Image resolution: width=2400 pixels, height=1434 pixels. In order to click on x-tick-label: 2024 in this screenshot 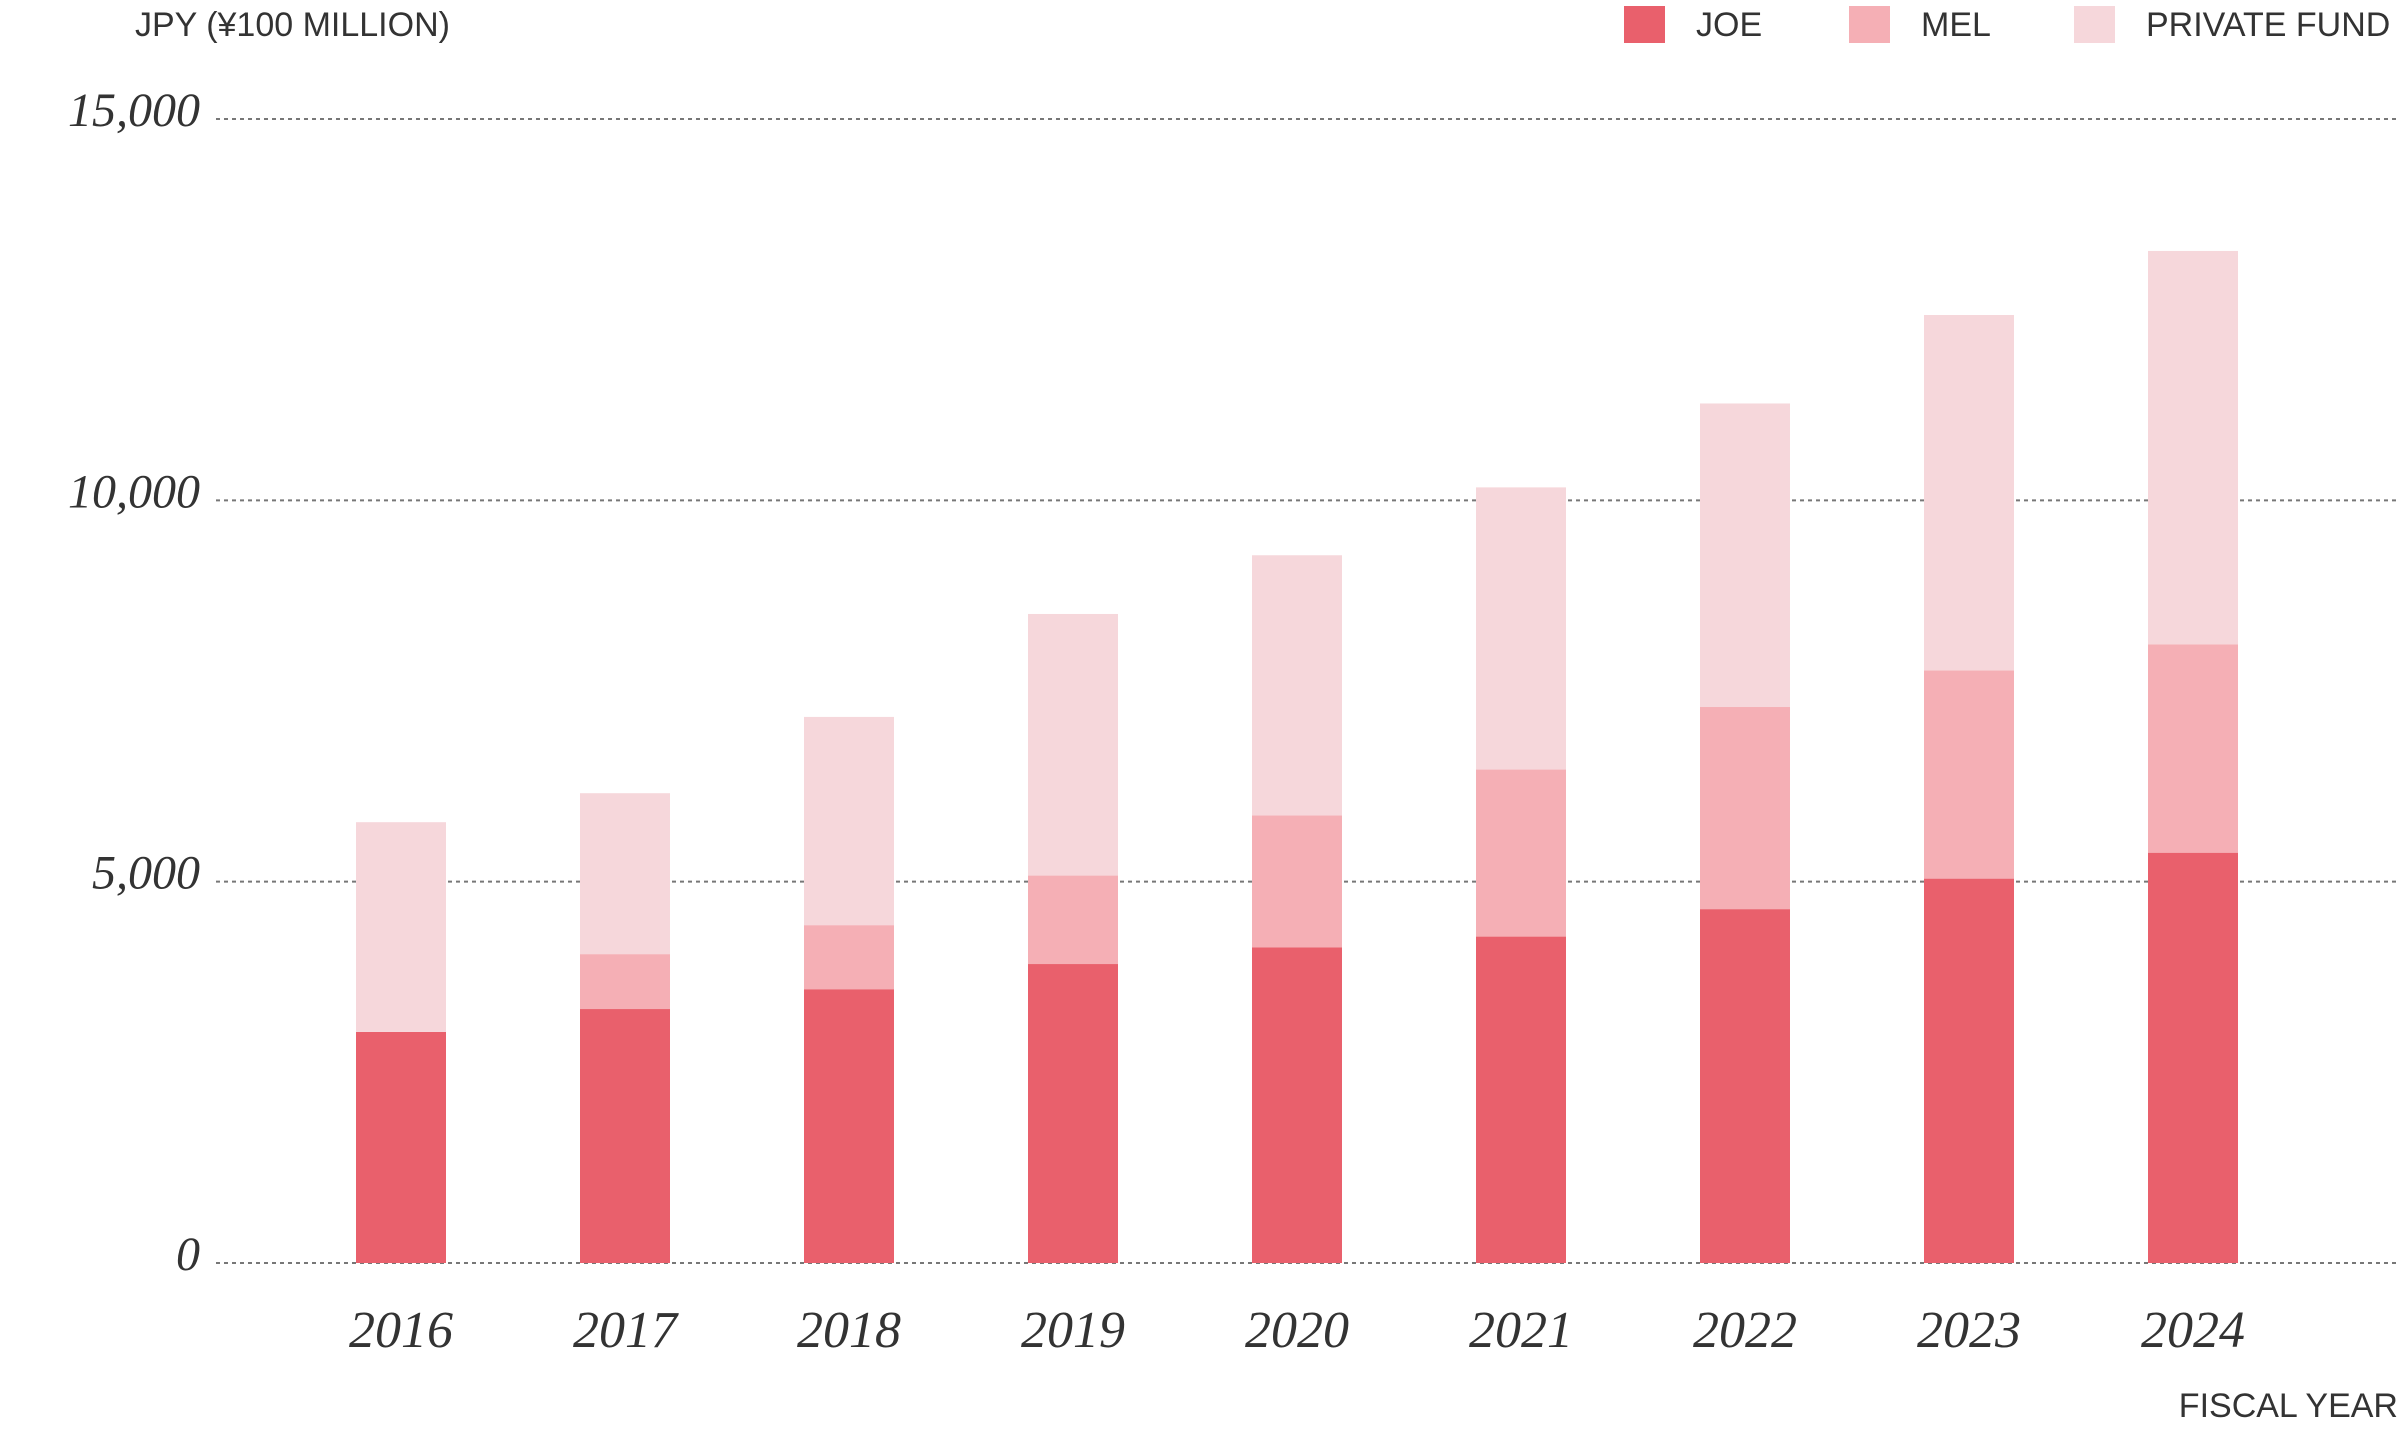, I will do `click(2193, 1330)`.